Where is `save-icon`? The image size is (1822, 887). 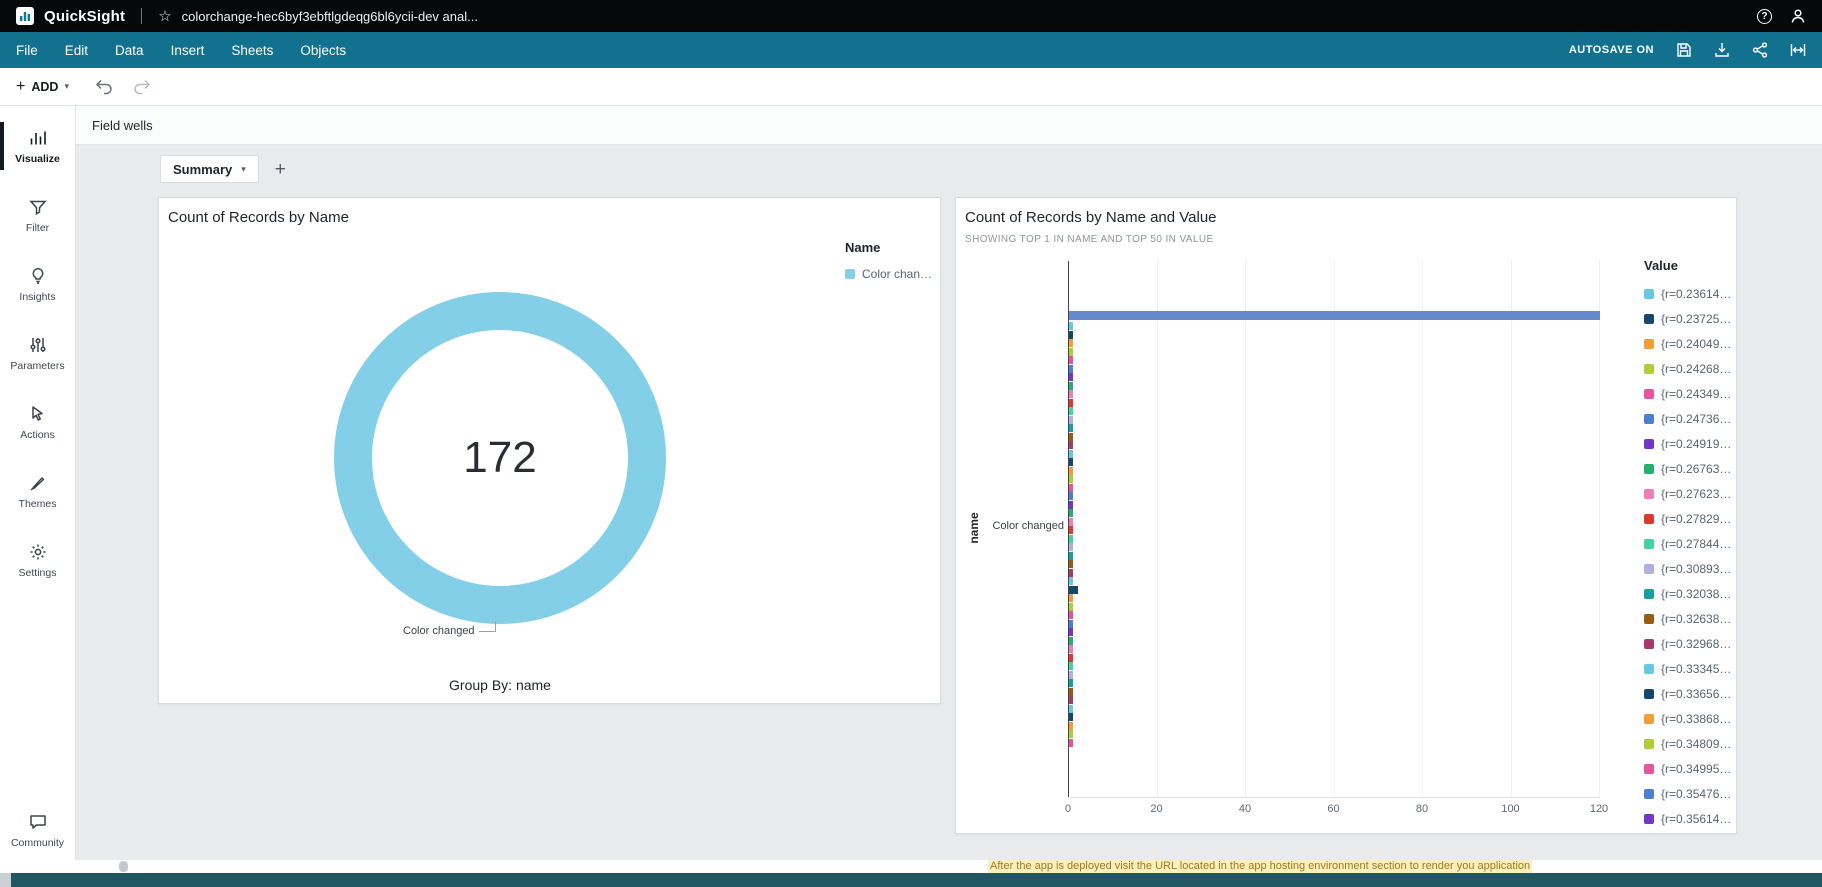
save-icon is located at coordinates (1684, 50).